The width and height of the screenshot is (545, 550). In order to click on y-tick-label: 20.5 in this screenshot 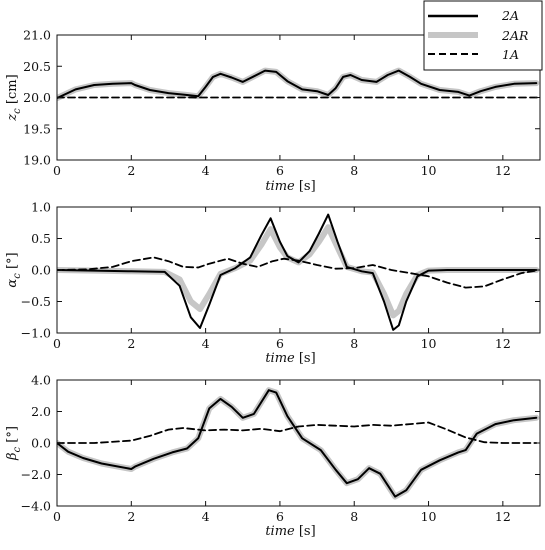, I will do `click(37, 66)`.